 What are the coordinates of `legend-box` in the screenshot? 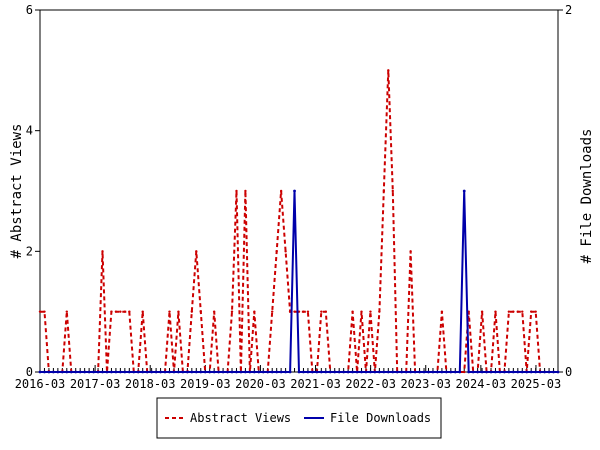 It's located at (299, 418).